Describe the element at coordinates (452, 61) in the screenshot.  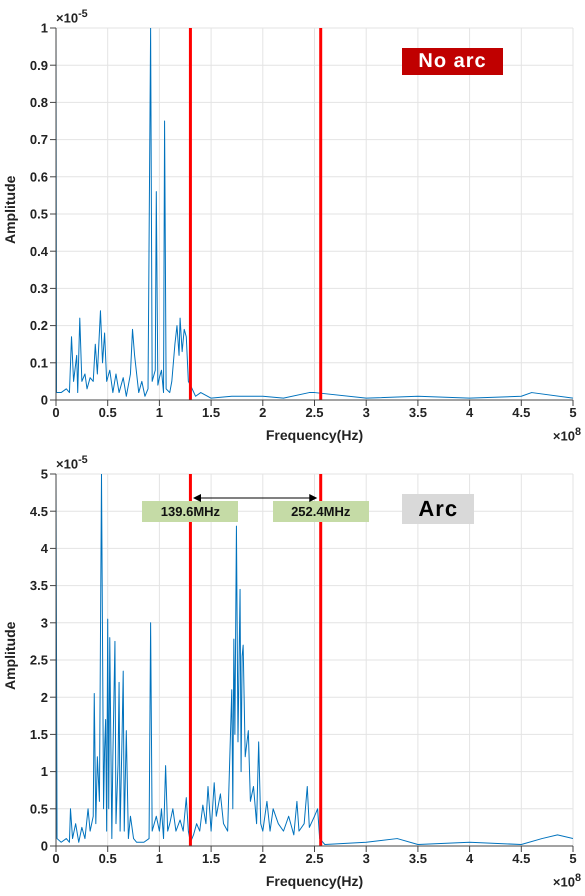
I see `annotation: No arc` at that location.